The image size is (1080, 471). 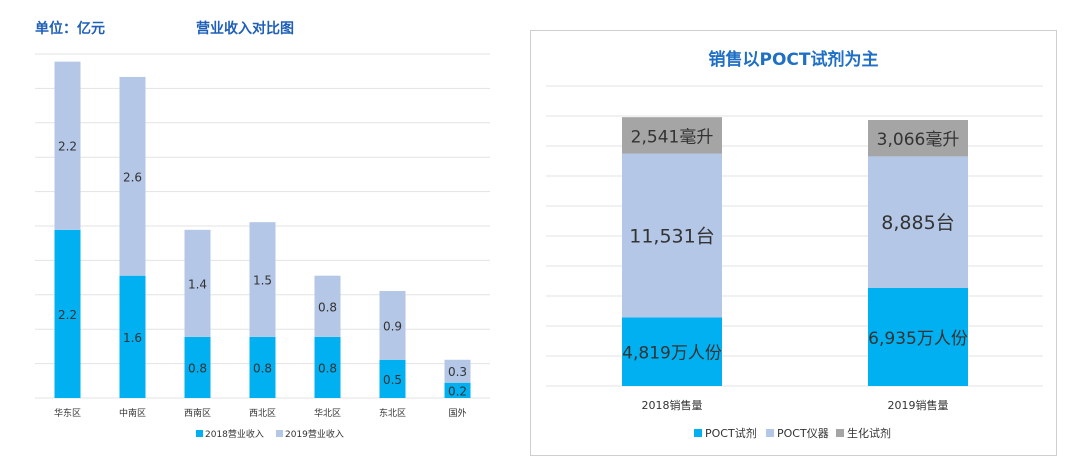 I want to click on data-label: 11,531台, so click(x=671, y=237).